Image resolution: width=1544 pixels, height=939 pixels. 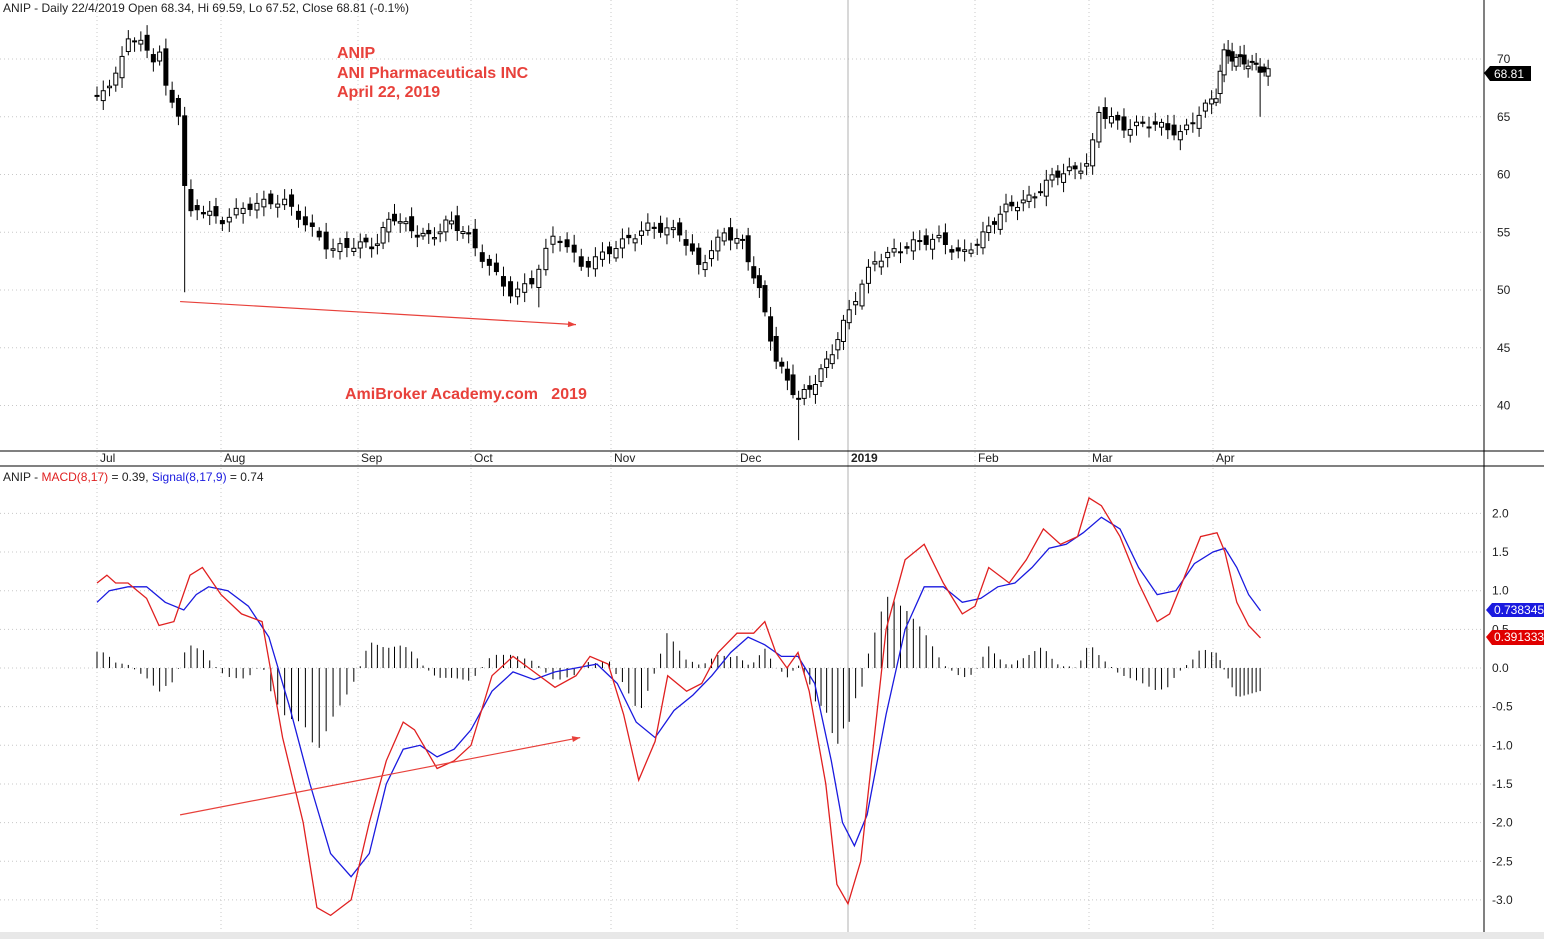 I want to click on macd-header-signal-value: = 0.74, so click(x=245, y=477).